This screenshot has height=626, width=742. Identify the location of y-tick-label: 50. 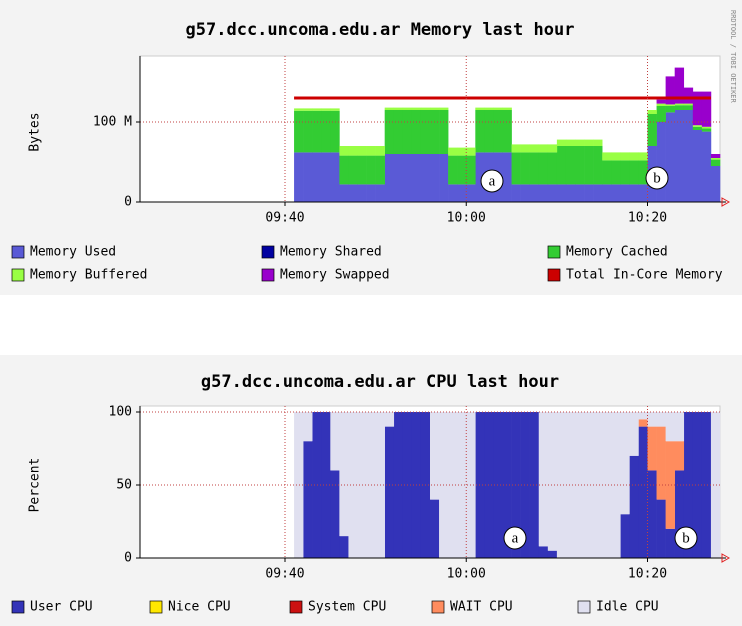
(124, 485).